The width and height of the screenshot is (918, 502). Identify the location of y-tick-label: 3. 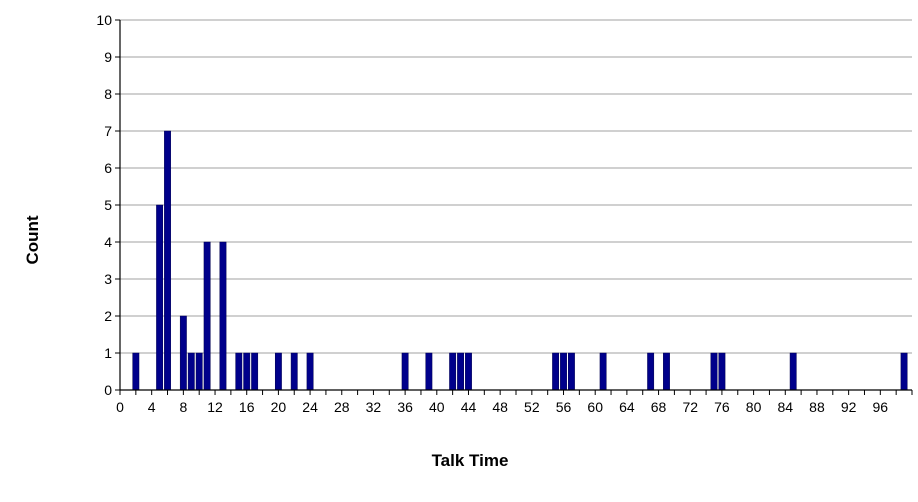
(108, 279).